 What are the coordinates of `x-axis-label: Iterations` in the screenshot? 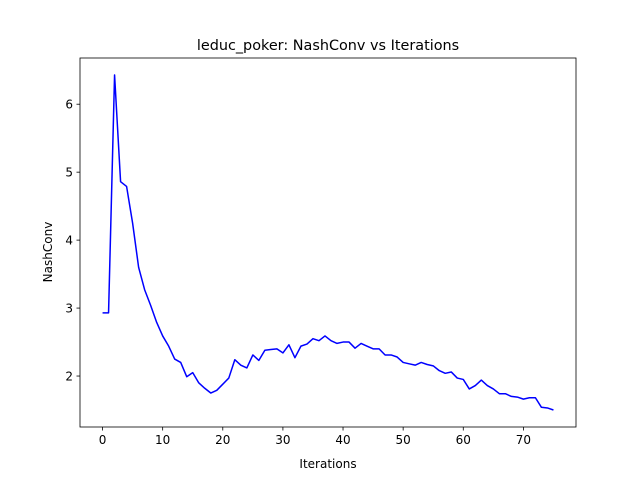 It's located at (327, 464).